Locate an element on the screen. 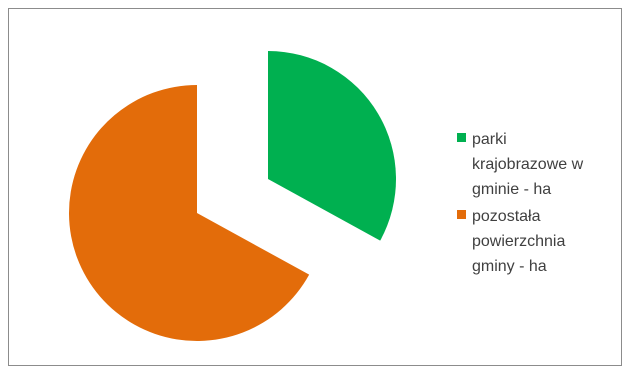  legend-swatch-orange is located at coordinates (461, 214).